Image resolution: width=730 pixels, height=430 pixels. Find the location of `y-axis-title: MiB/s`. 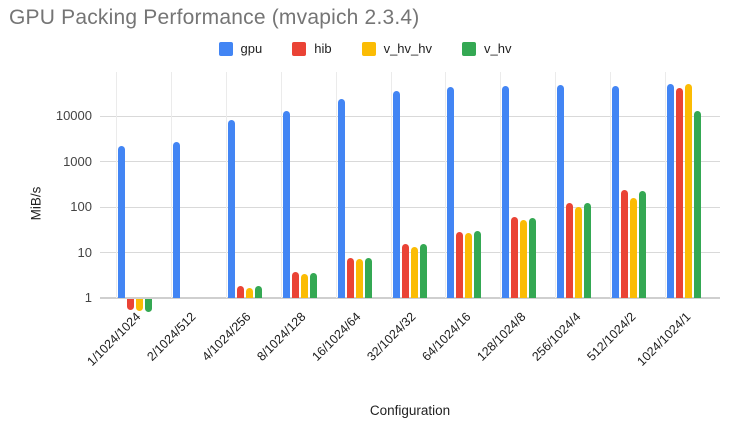

y-axis-title: MiB/s is located at coordinates (36, 203).